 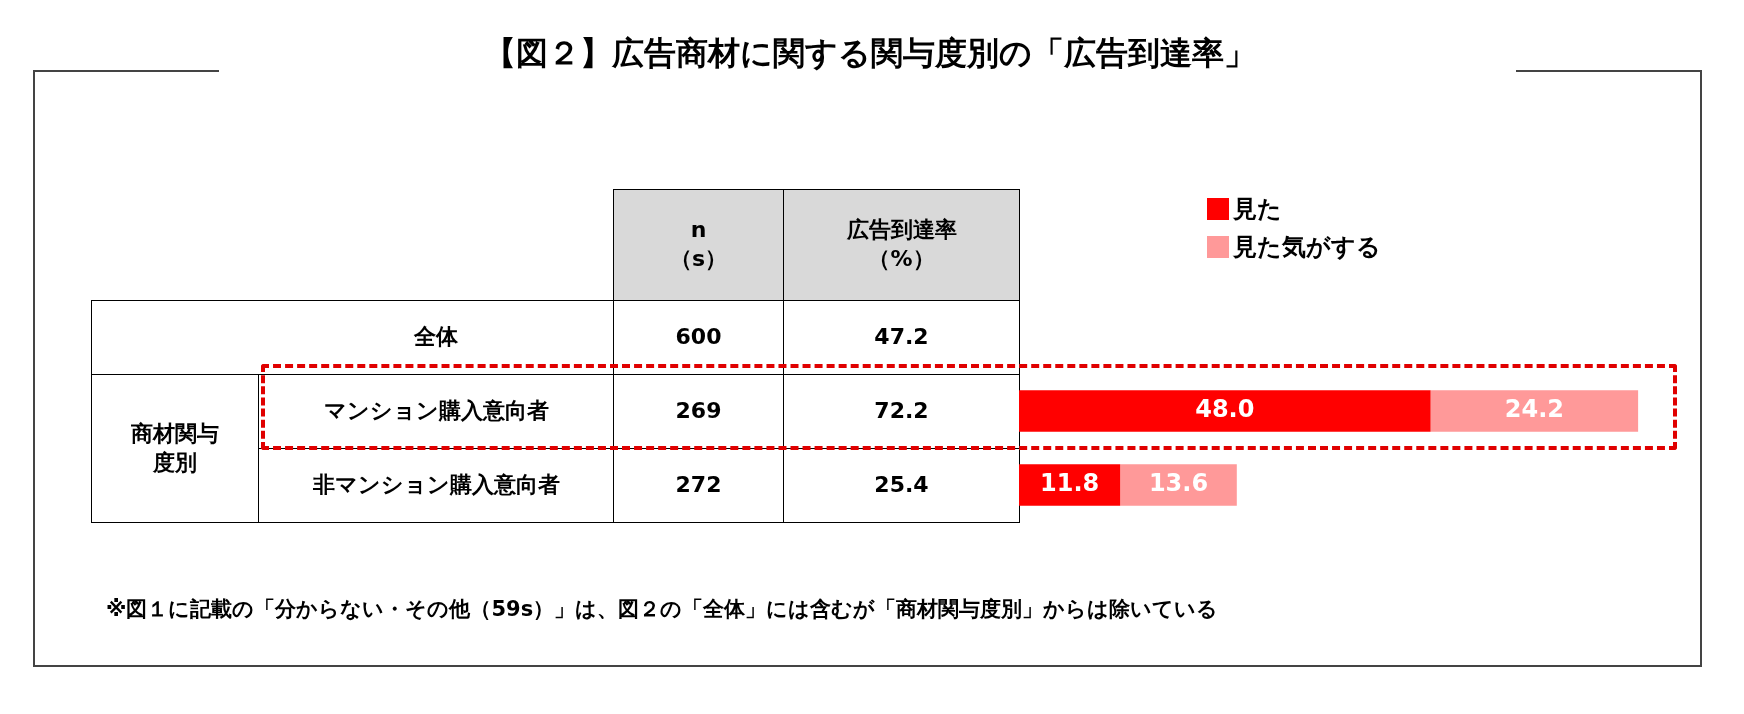 I want to click on data-label: 48.0, so click(x=1225, y=409).